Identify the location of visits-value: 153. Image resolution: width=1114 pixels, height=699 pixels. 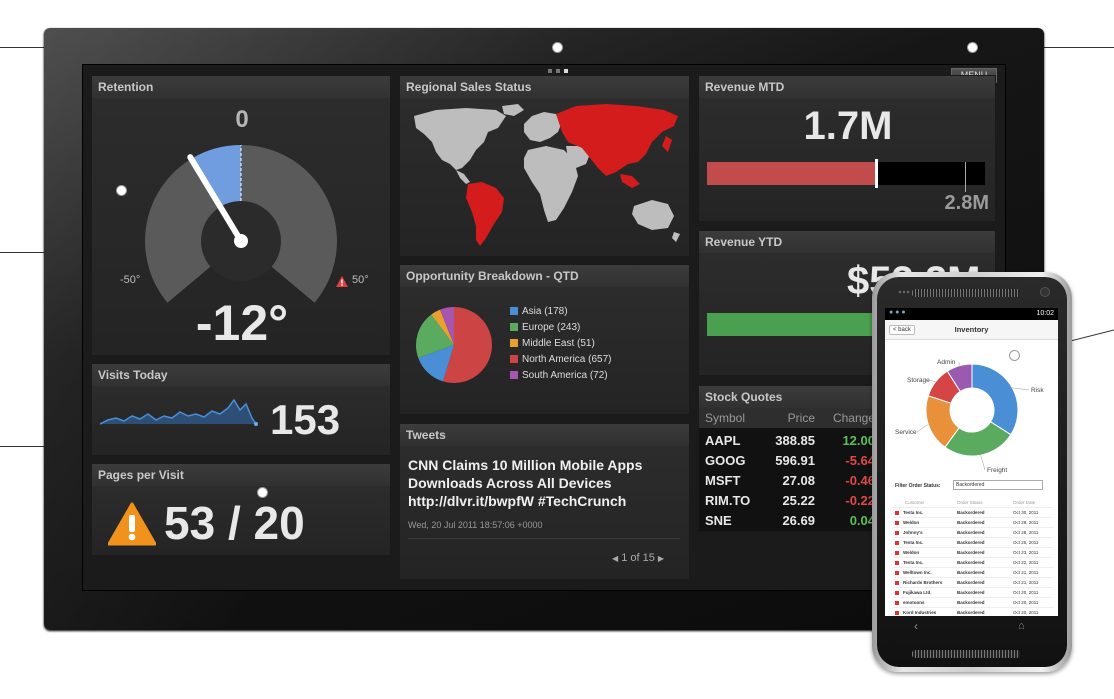
(305, 419).